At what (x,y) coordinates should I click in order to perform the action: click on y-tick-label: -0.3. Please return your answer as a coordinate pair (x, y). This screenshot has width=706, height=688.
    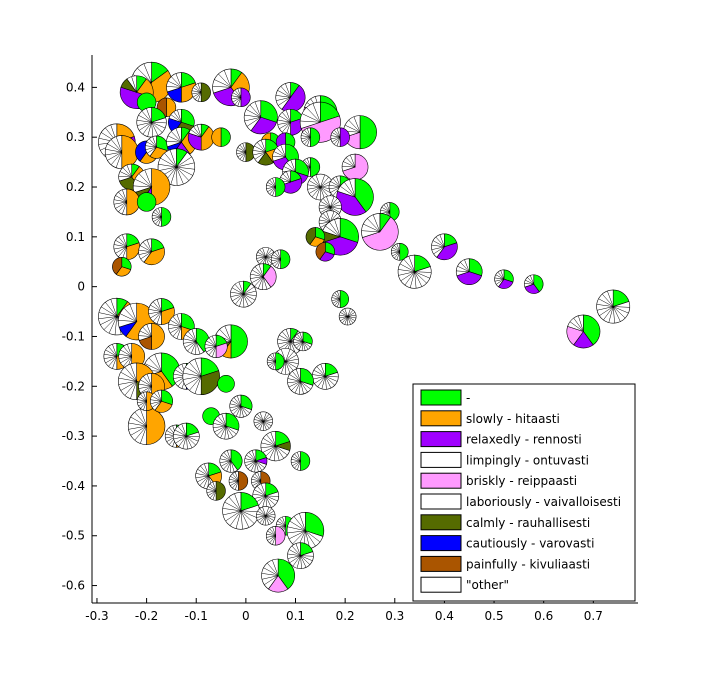
    Looking at the image, I should click on (73, 436).